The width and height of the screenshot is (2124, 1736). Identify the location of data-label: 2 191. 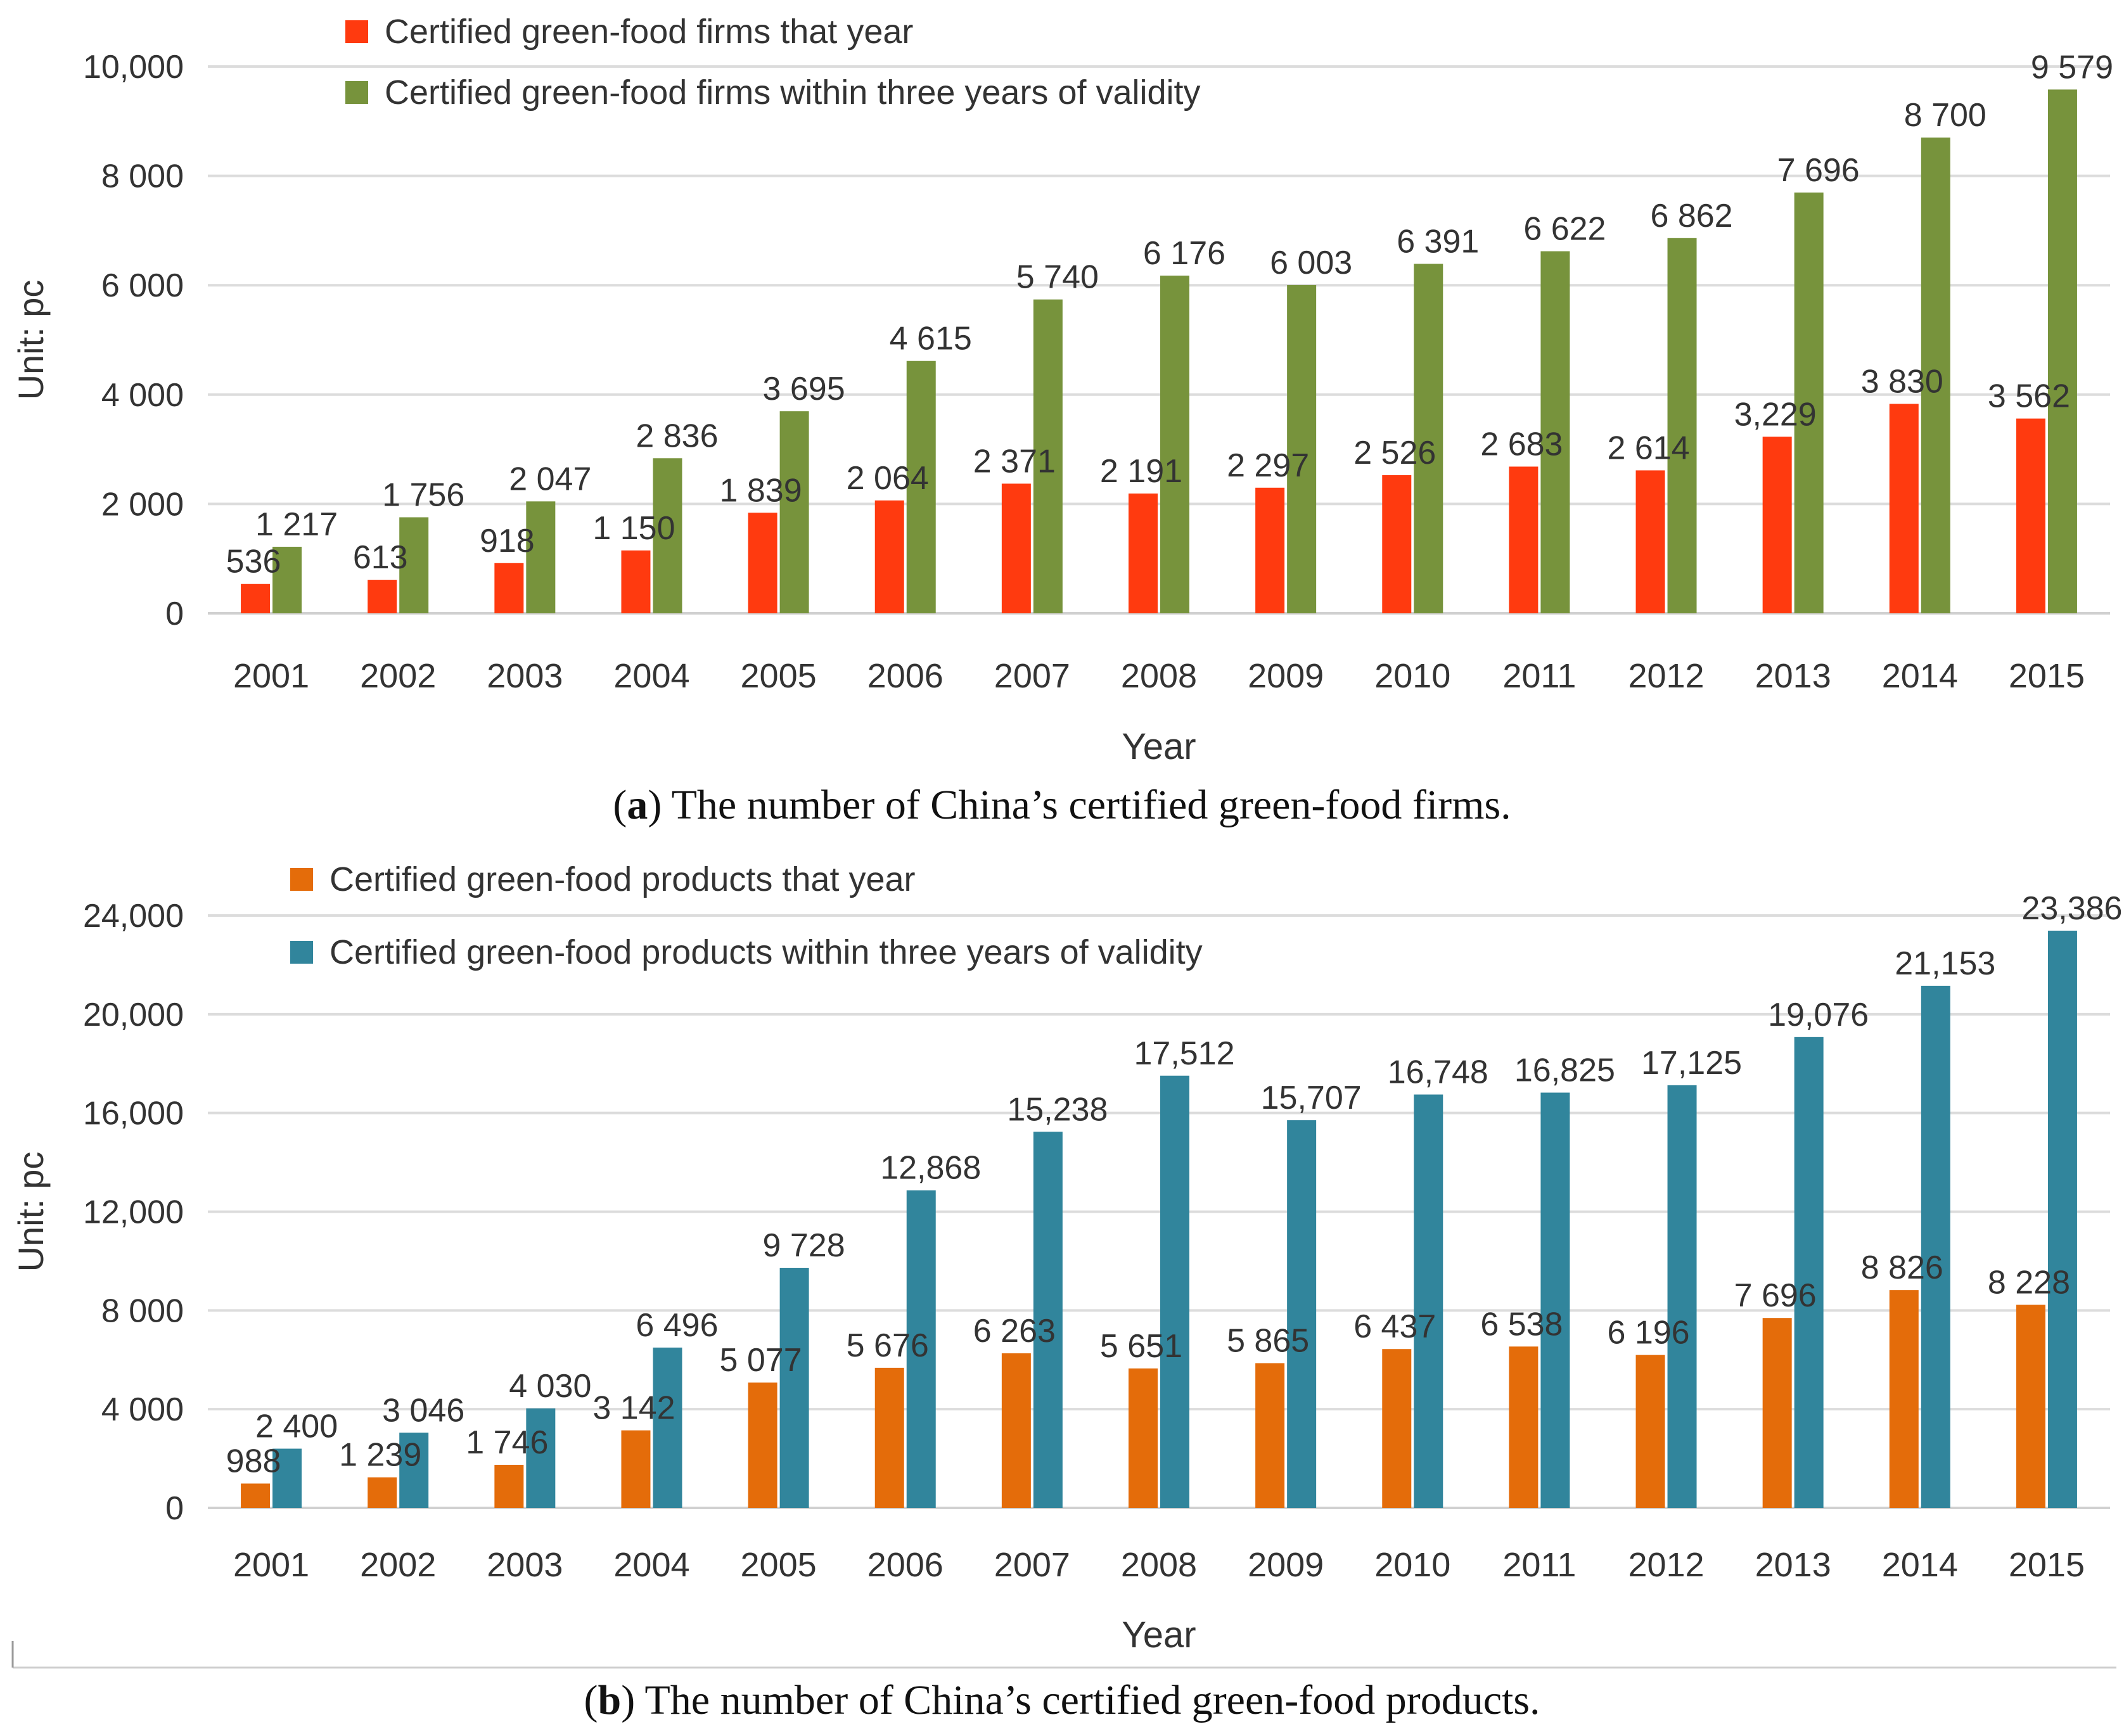
(1141, 471).